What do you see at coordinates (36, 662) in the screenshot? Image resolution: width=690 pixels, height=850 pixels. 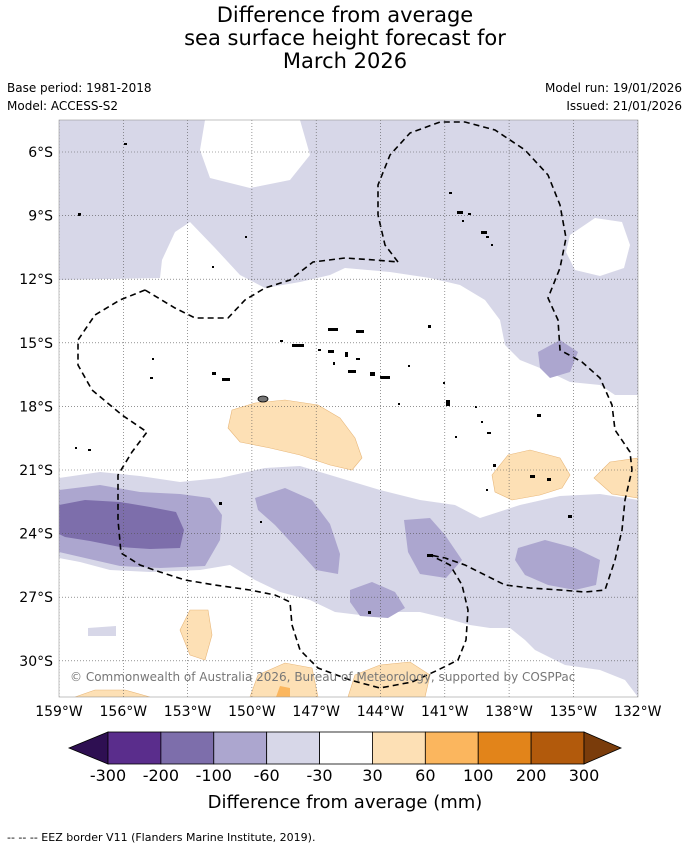 I see `lat-tick-label: 30°S` at bounding box center [36, 662].